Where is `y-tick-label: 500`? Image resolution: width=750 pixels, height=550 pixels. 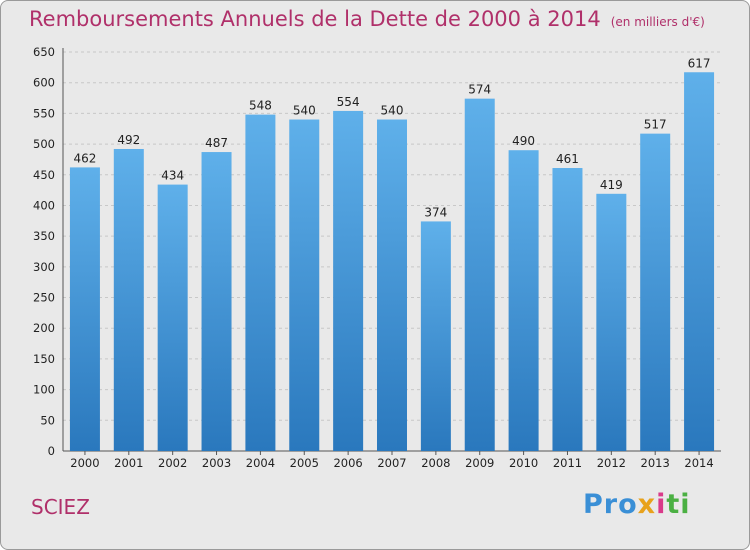
y-tick-label: 500 is located at coordinates (44, 144).